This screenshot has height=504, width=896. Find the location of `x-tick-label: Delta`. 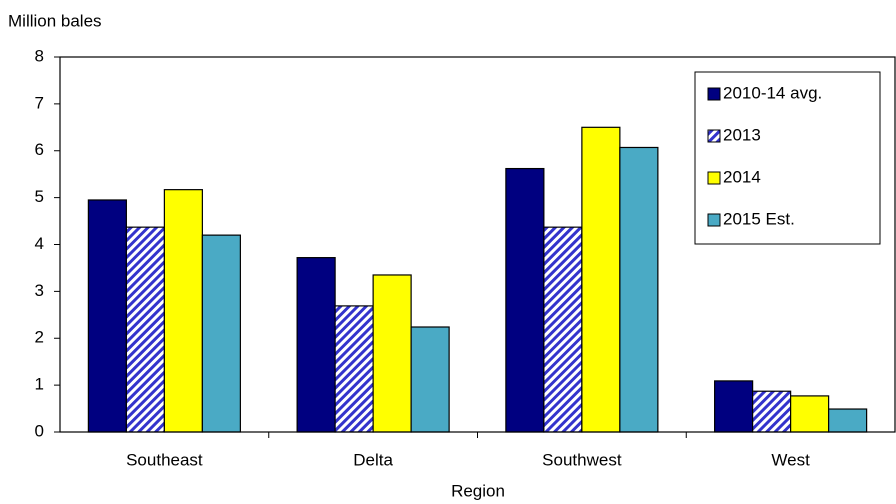

x-tick-label: Delta is located at coordinates (373, 459).